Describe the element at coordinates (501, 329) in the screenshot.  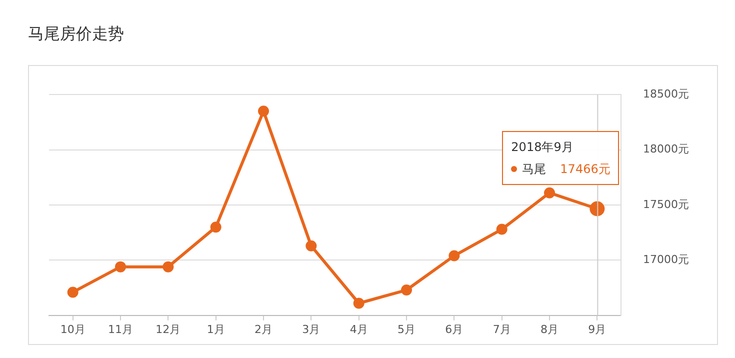
I see `x-tick-label: 7月` at that location.